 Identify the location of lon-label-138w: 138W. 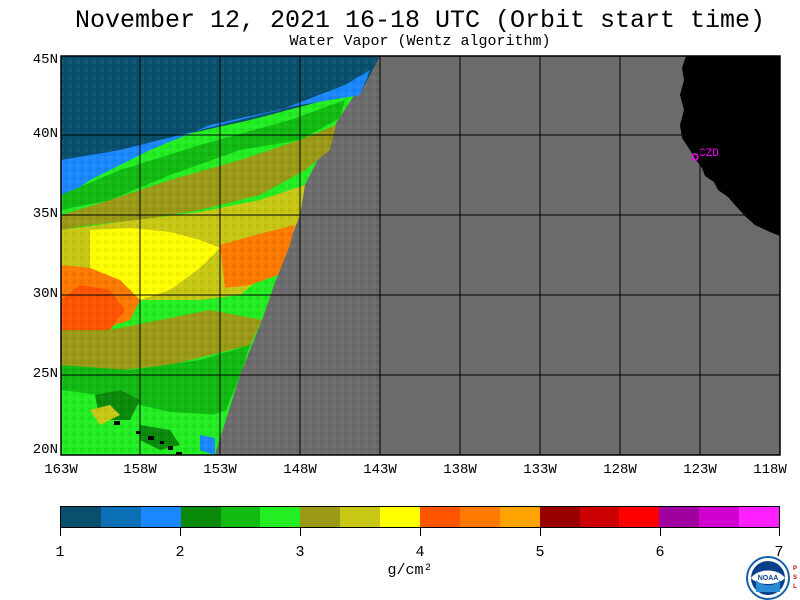
(460, 470).